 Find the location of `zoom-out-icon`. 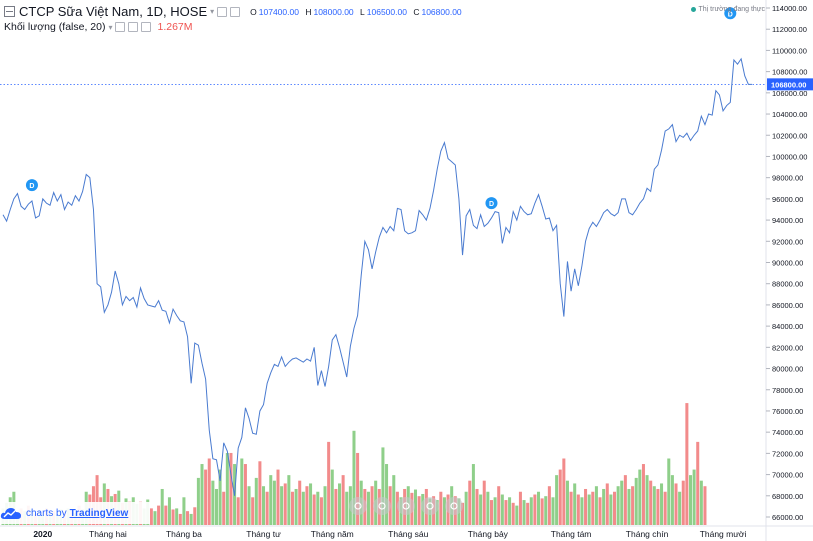

zoom-out-icon is located at coordinates (358, 506).